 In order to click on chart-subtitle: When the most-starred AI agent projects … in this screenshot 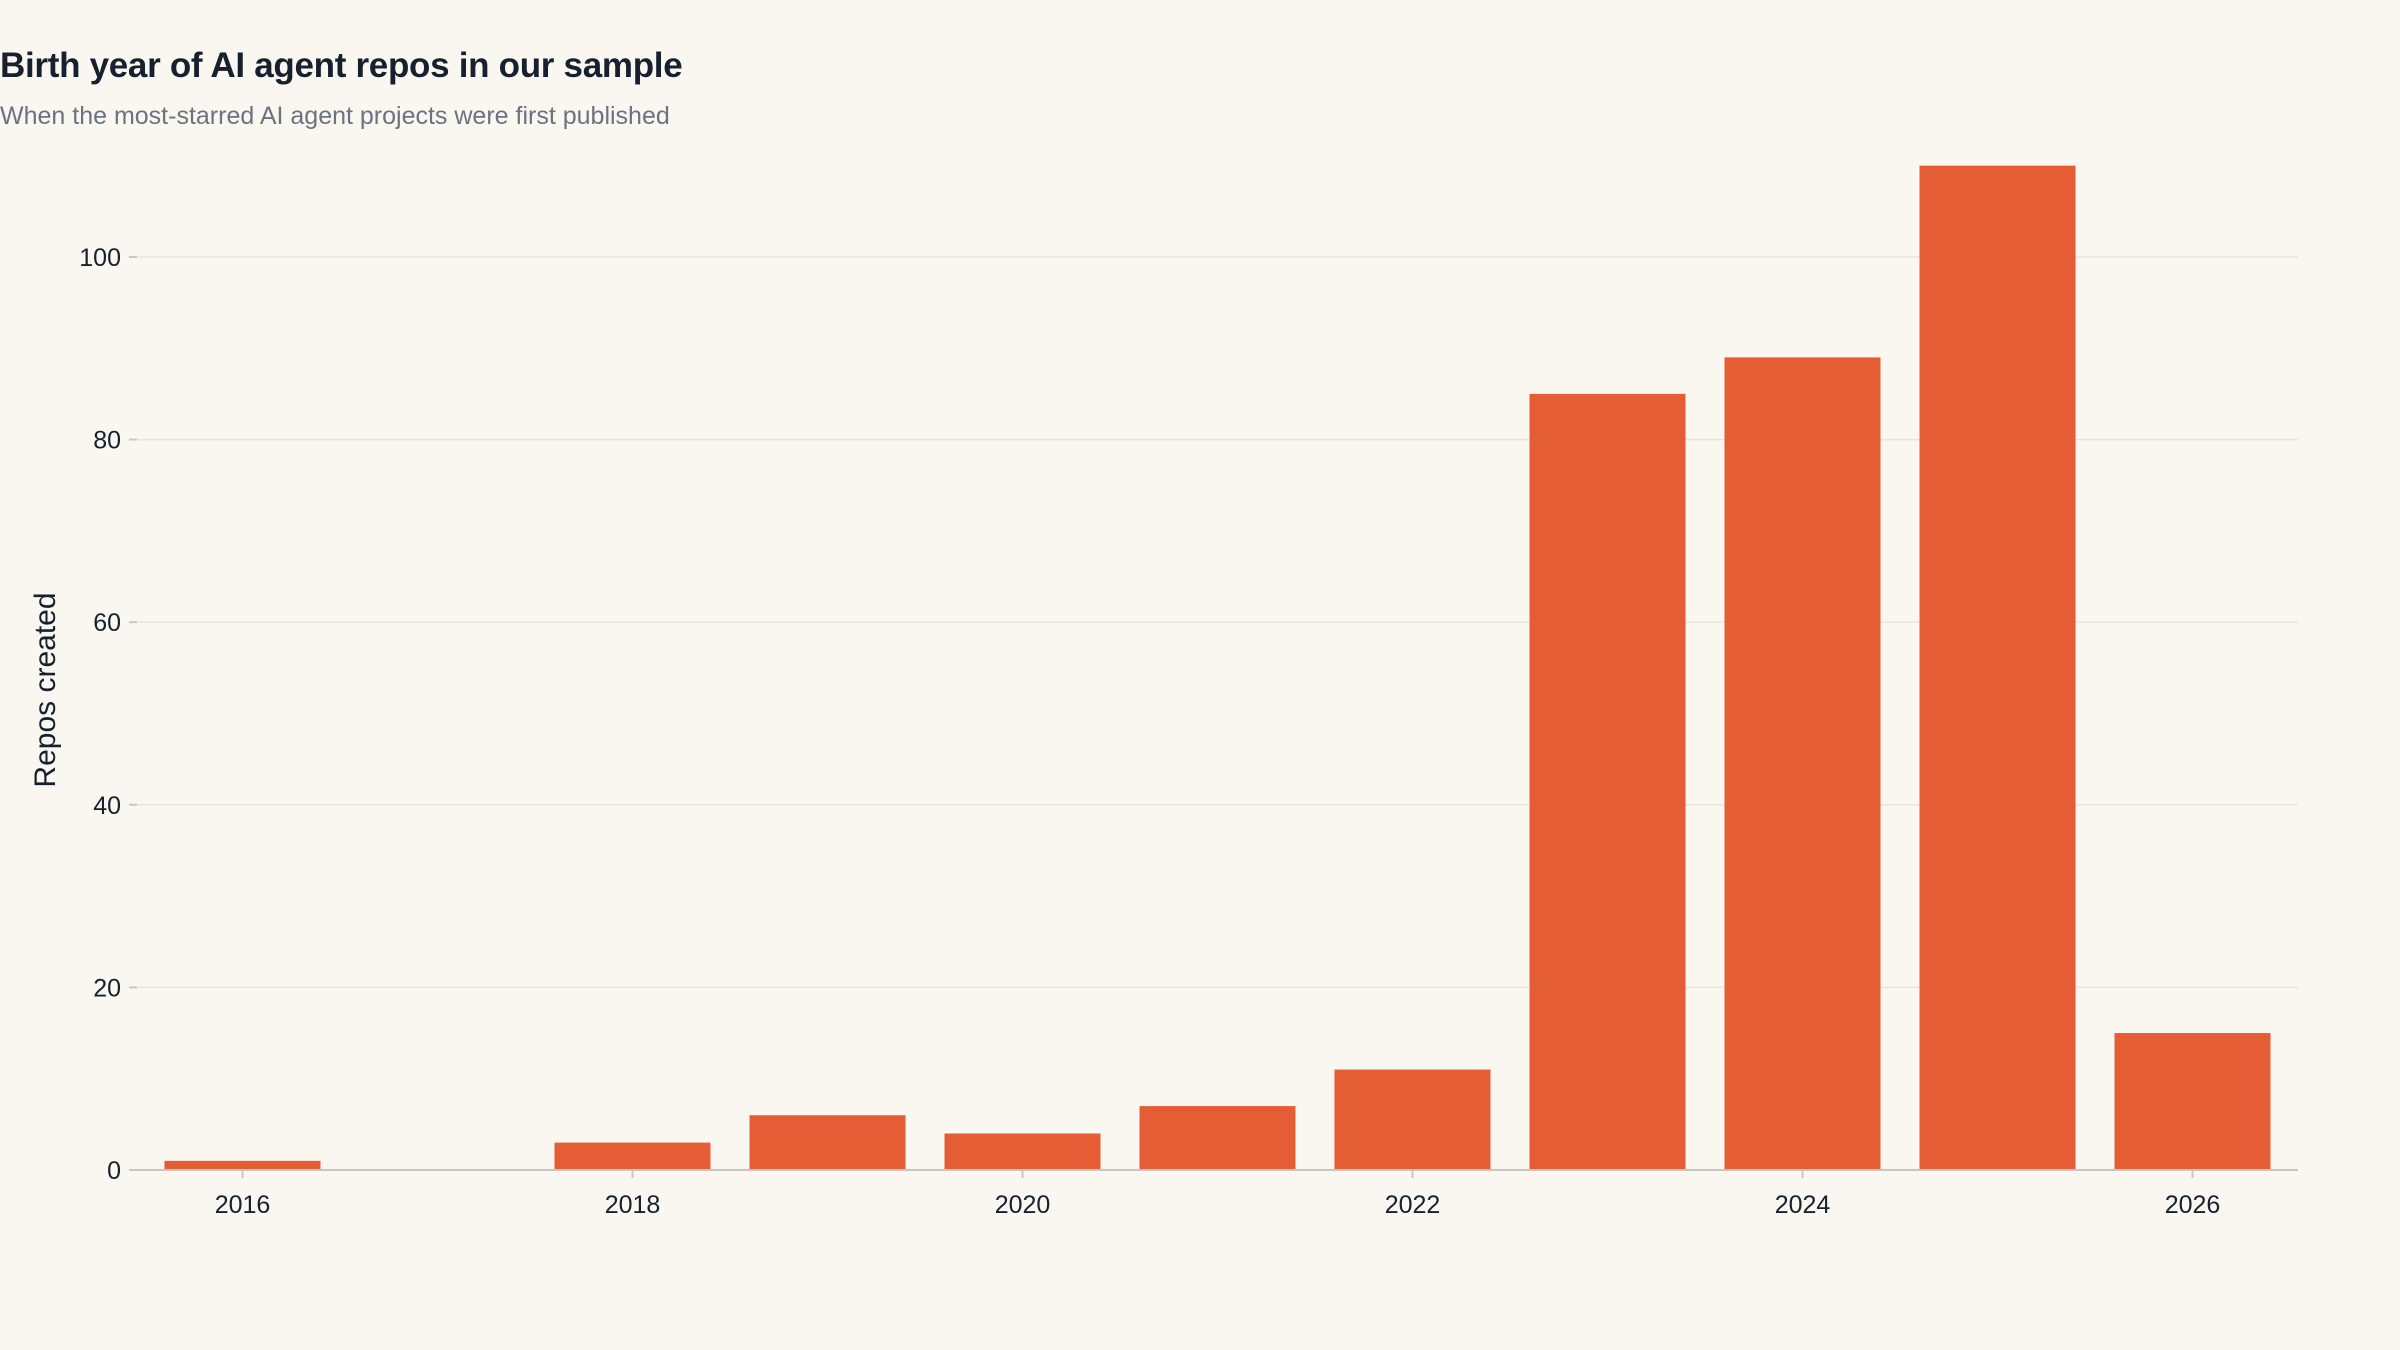, I will do `click(335, 116)`.